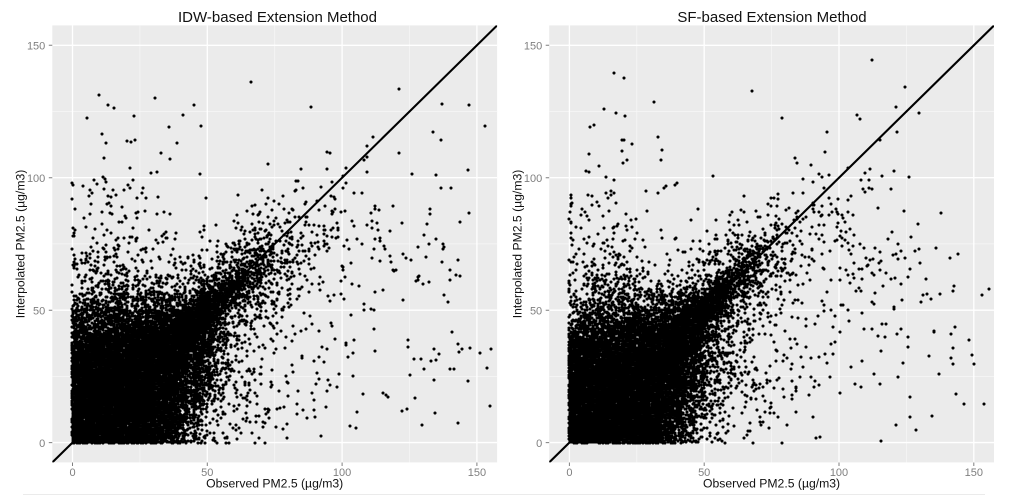 The width and height of the screenshot is (1009, 498). Describe the element at coordinates (277, 17) in the screenshot. I see `svg-text: IDW-based Extension Method` at that location.